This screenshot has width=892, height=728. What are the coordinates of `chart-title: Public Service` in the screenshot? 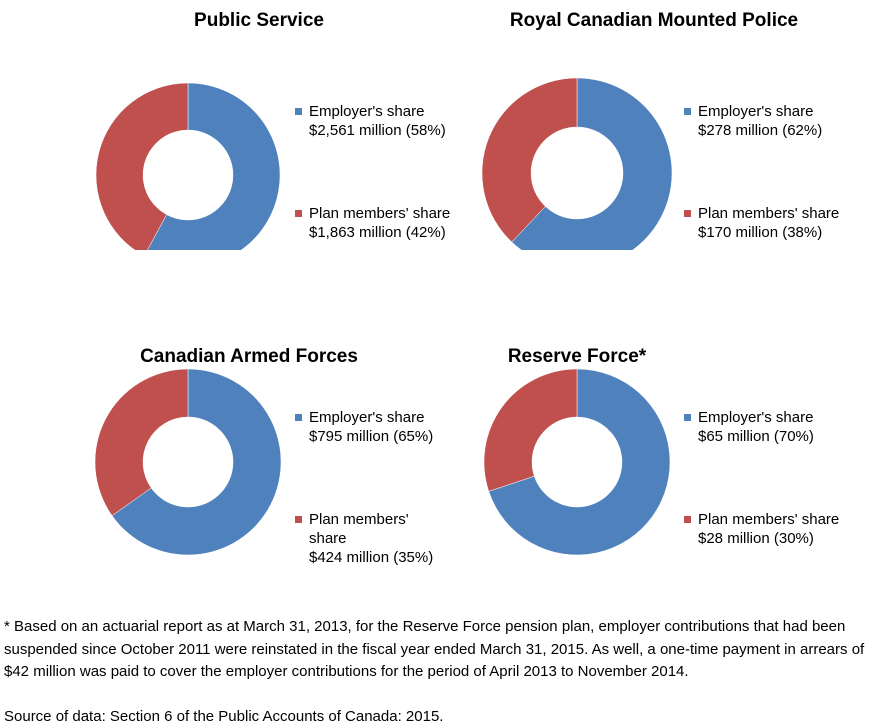 It's located at (259, 20).